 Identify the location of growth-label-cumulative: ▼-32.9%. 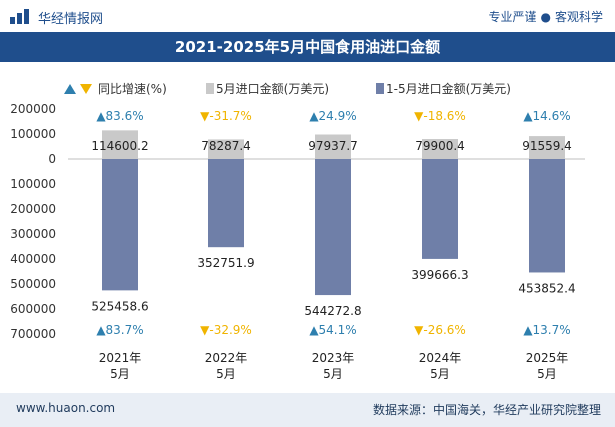
(226, 330).